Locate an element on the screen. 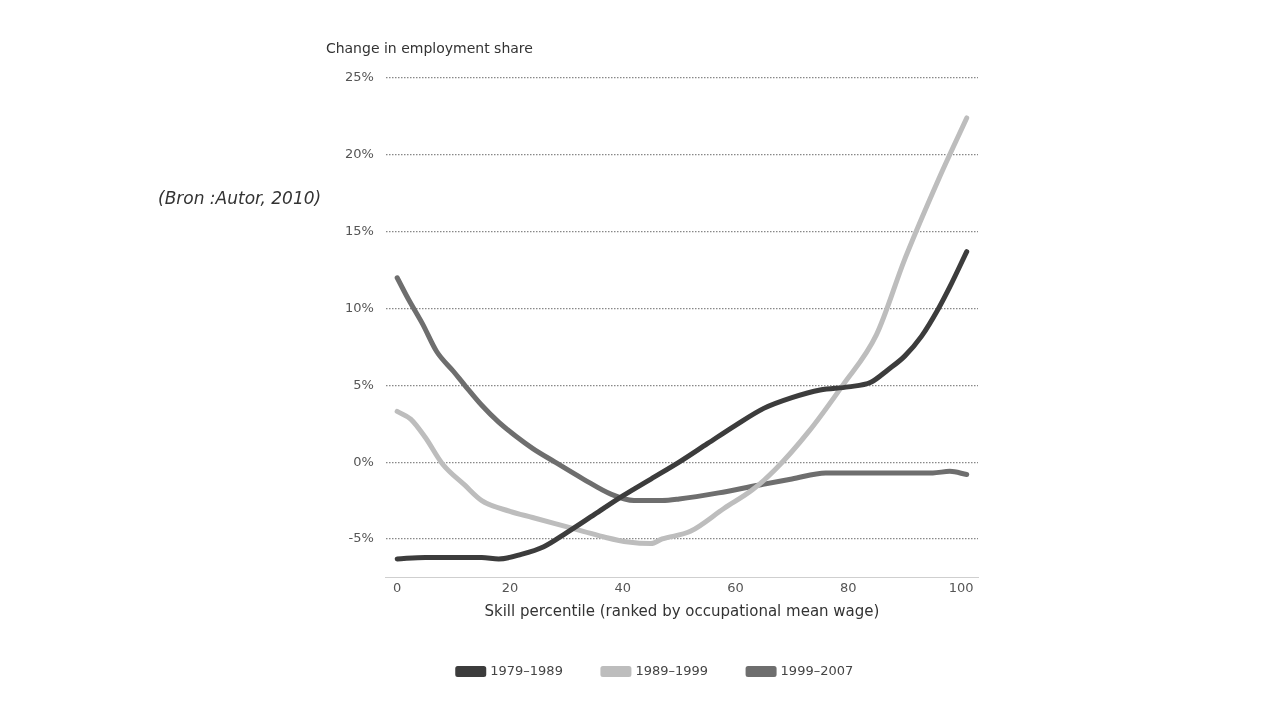  y-tick-label: 10% is located at coordinates (359, 307).